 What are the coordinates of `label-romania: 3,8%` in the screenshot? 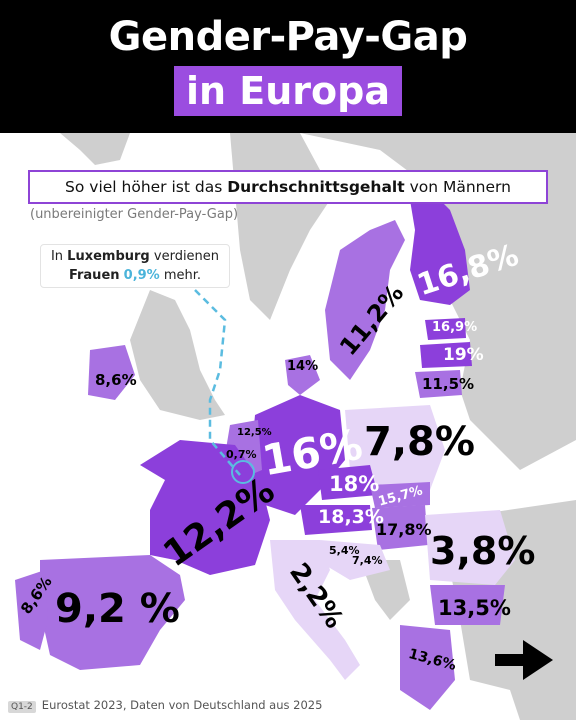 It's located at (483, 551).